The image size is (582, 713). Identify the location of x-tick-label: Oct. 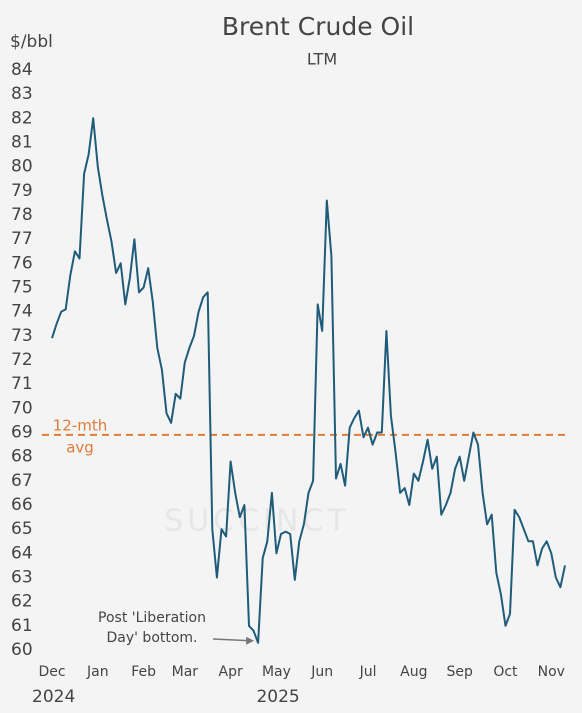
(505, 672).